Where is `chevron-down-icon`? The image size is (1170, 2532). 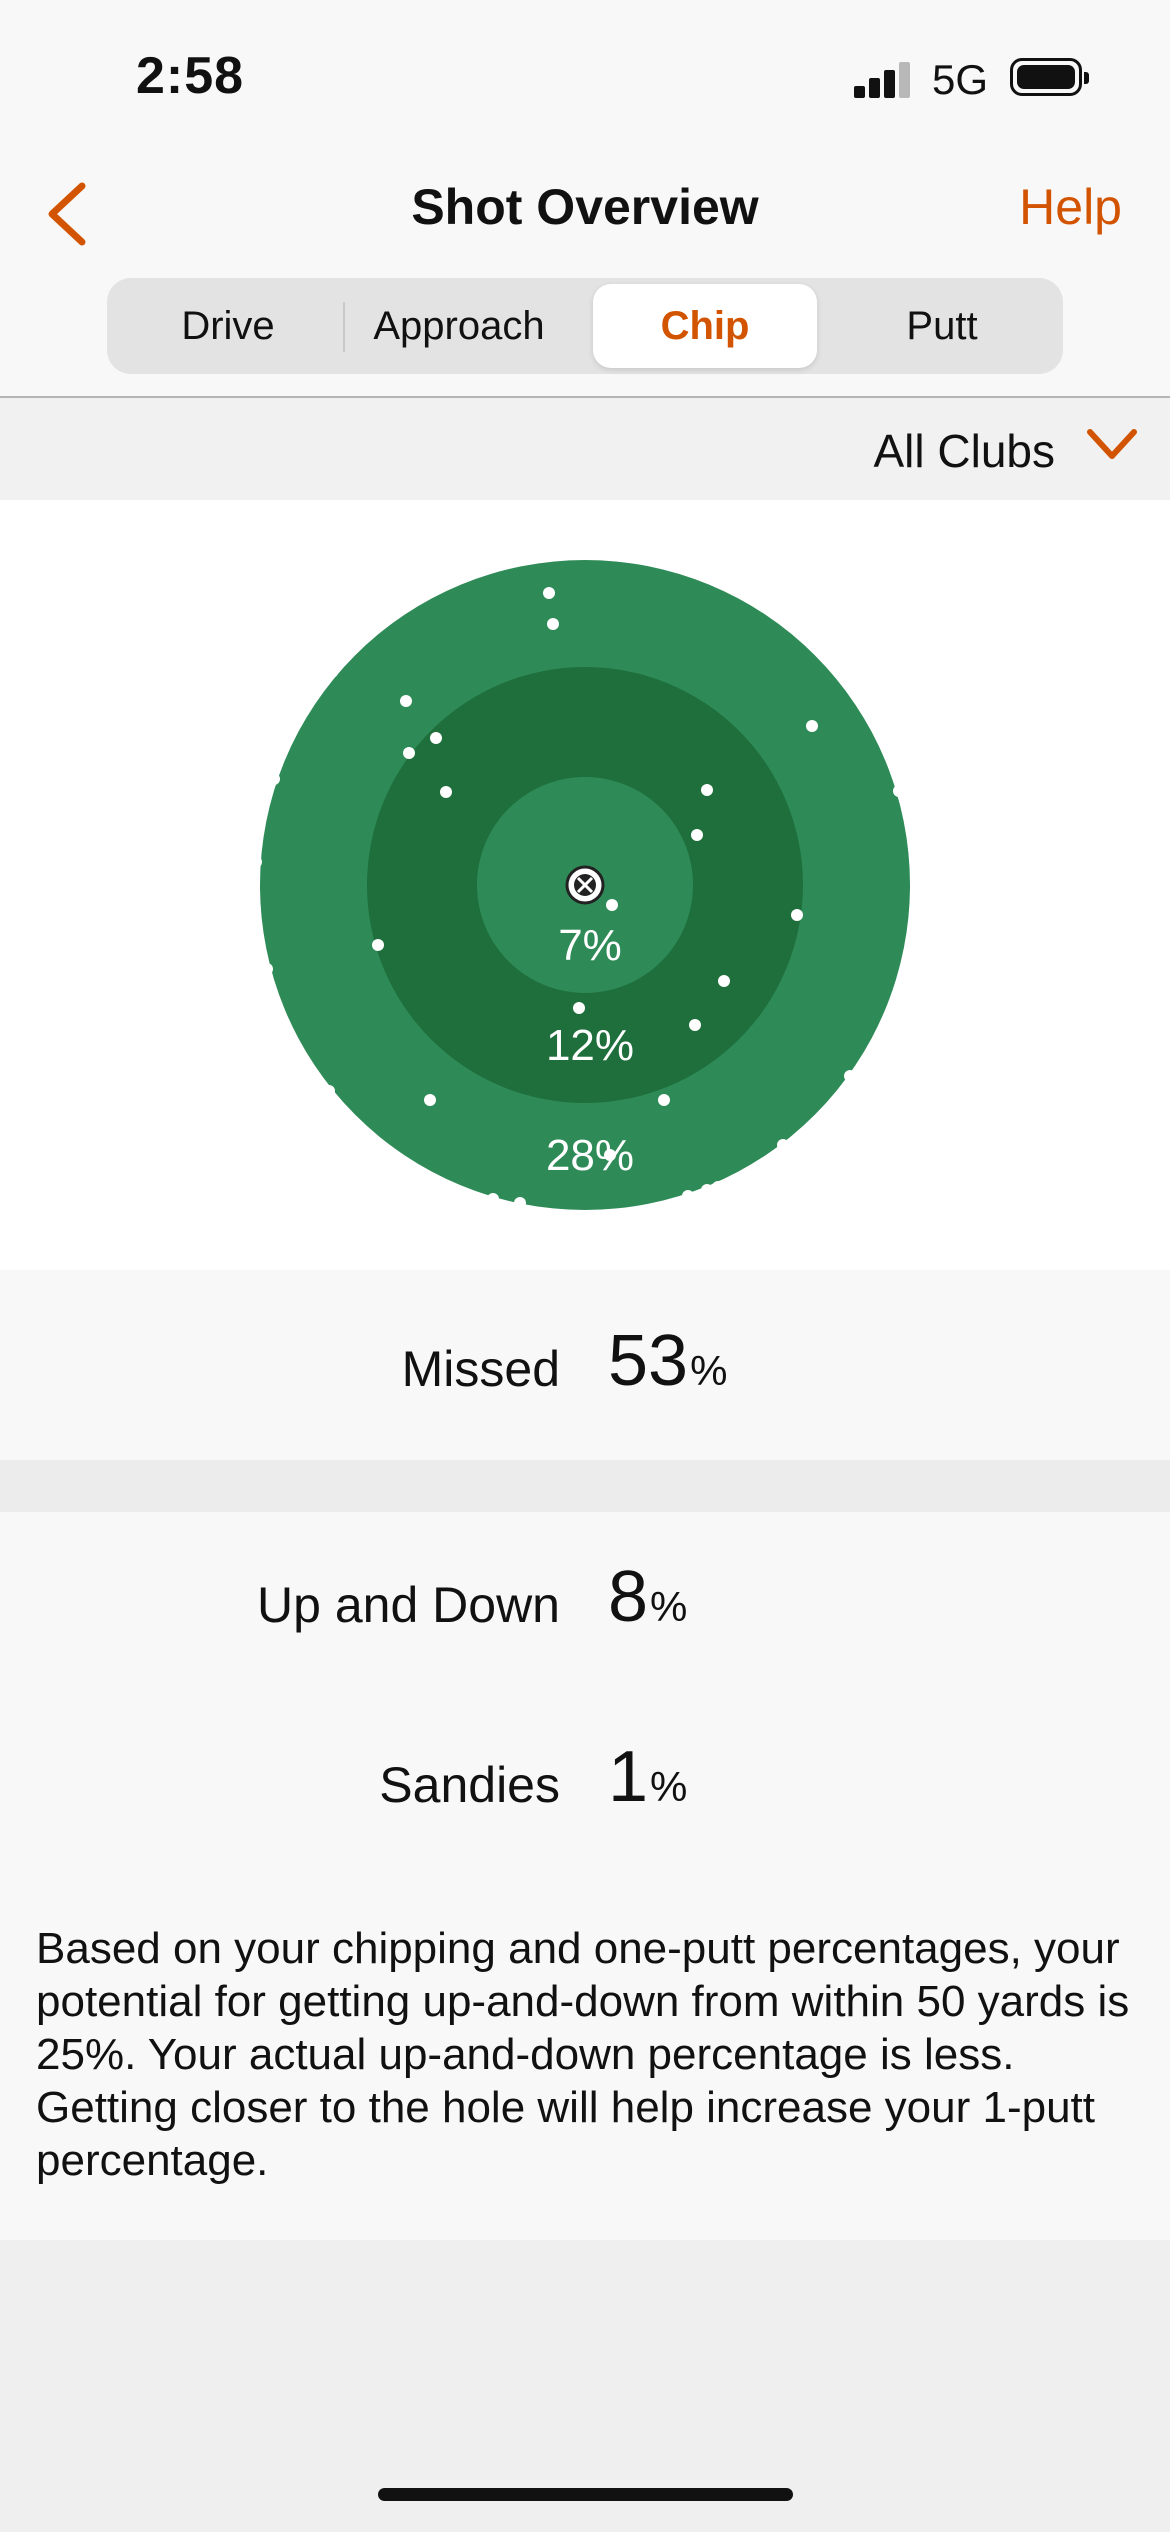 chevron-down-icon is located at coordinates (1112, 444).